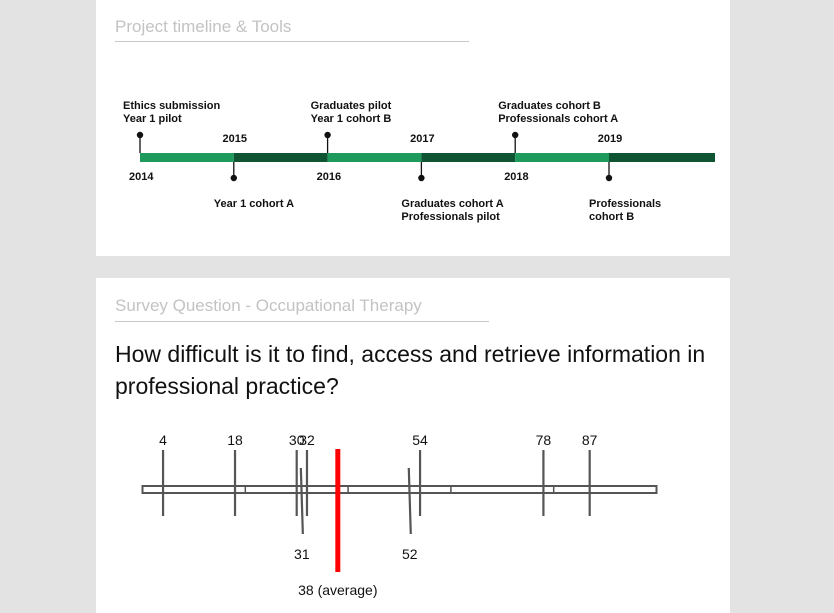 This screenshot has height=613, width=834. I want to click on response-label-52: 52, so click(410, 554).